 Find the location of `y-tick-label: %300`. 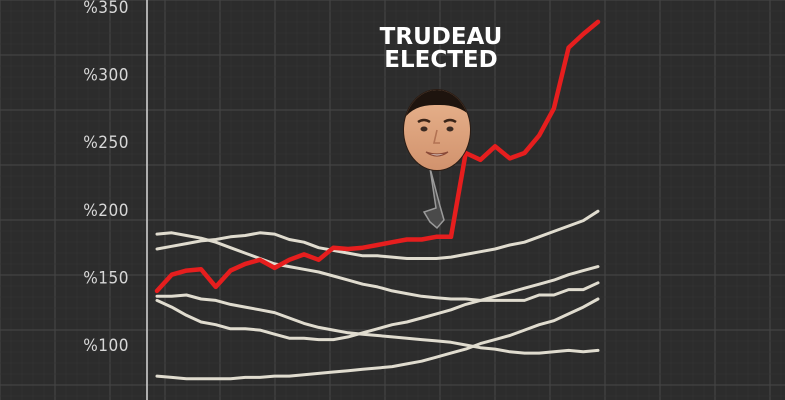

y-tick-label: %300 is located at coordinates (106, 76).